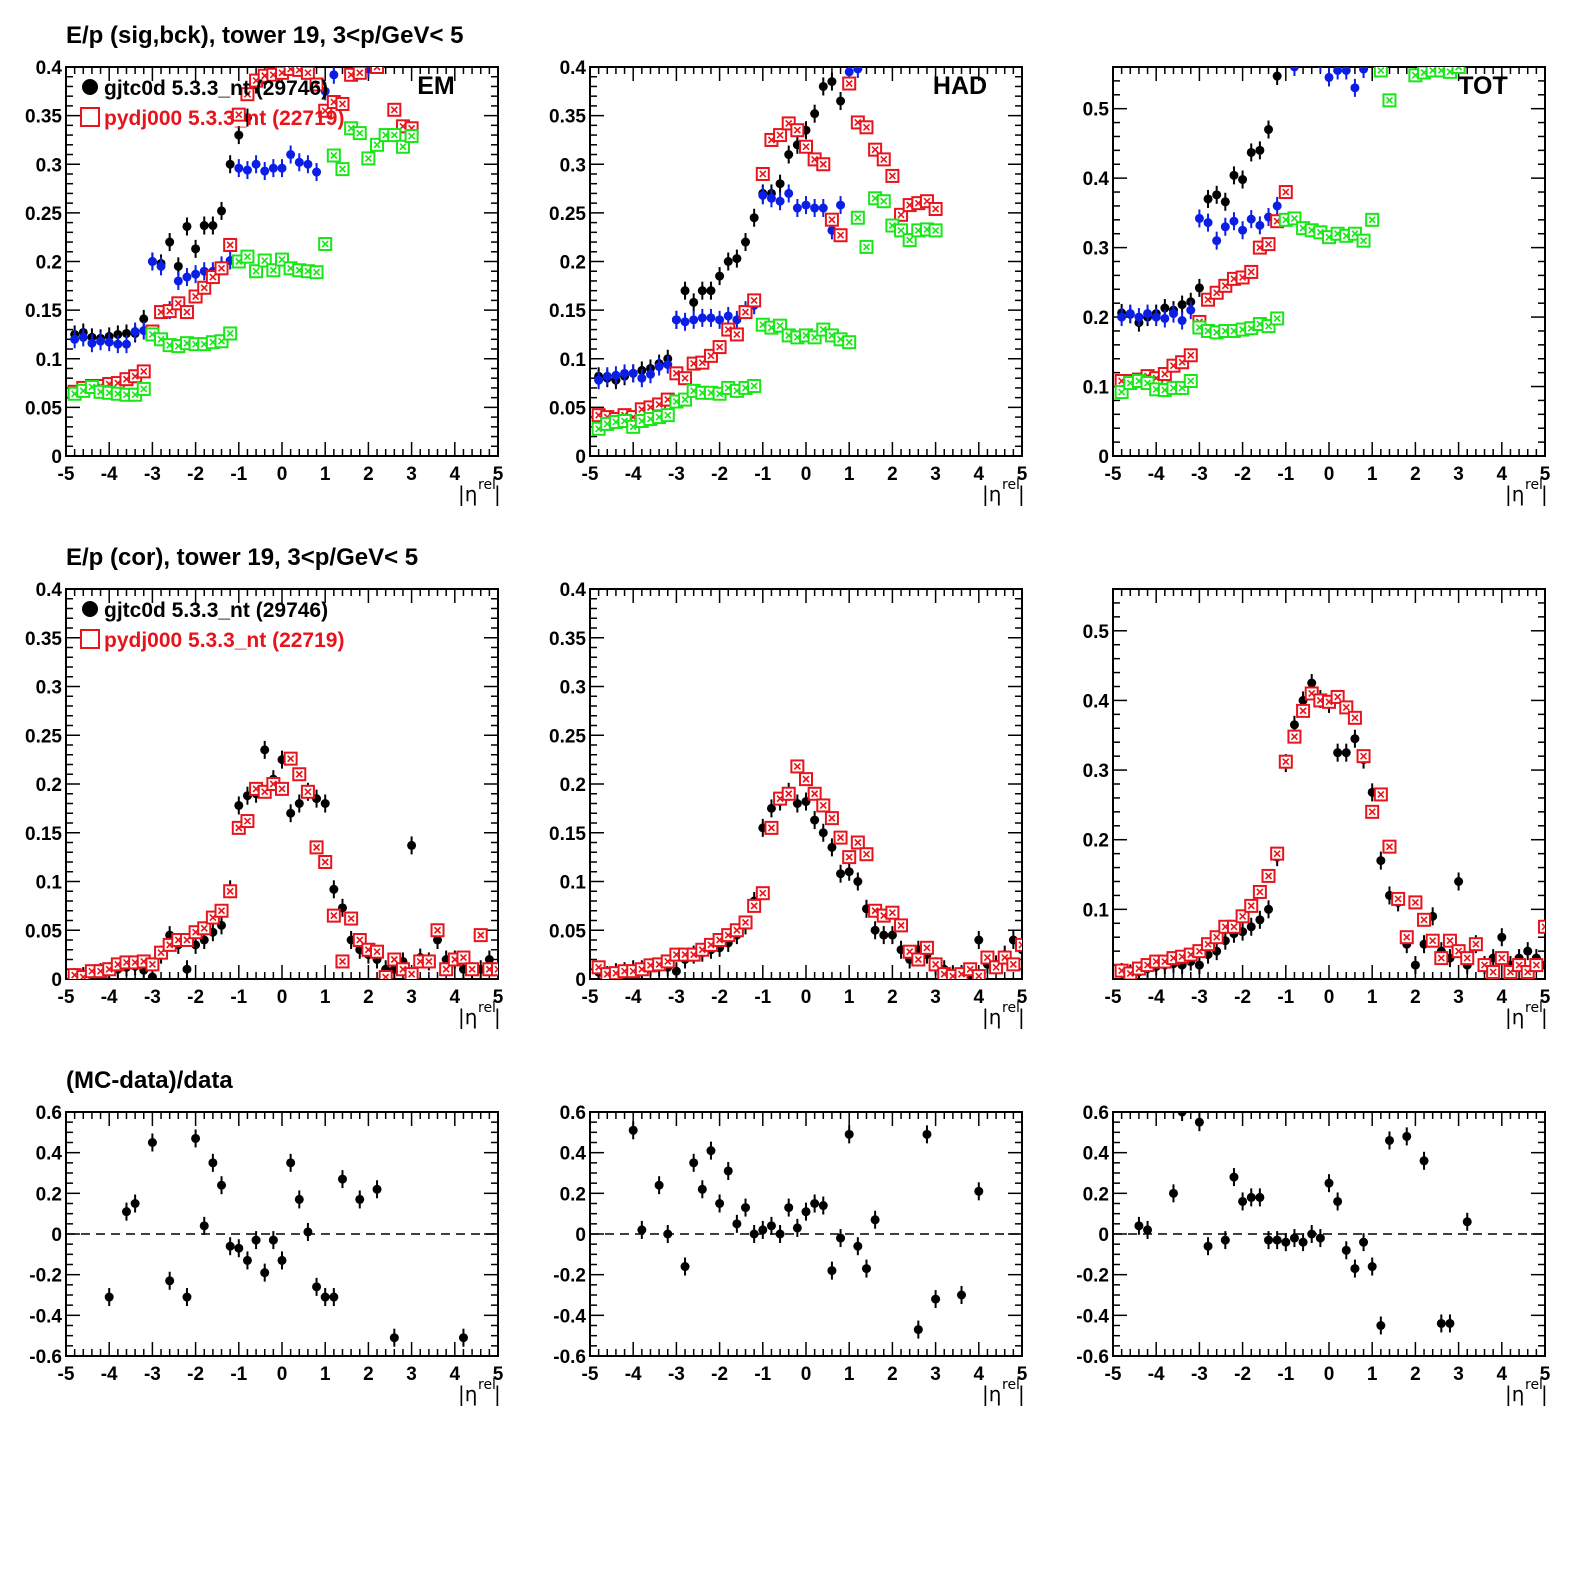 This screenshot has width=1575, height=1575. Describe the element at coordinates (1458, 997) in the screenshot. I see `x-tick-label: 3` at that location.